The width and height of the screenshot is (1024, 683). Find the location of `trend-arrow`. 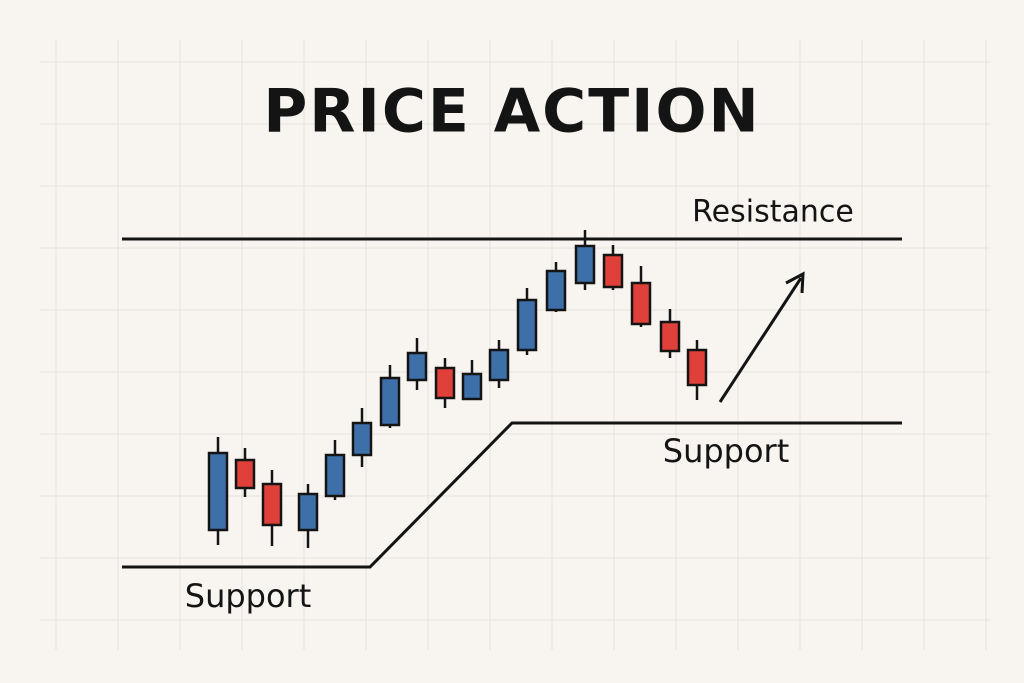

trend-arrow is located at coordinates (760, 340).